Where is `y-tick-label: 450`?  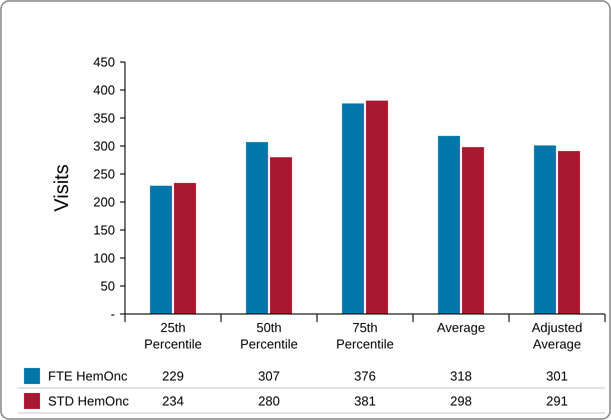
y-tick-label: 450 is located at coordinates (104, 62).